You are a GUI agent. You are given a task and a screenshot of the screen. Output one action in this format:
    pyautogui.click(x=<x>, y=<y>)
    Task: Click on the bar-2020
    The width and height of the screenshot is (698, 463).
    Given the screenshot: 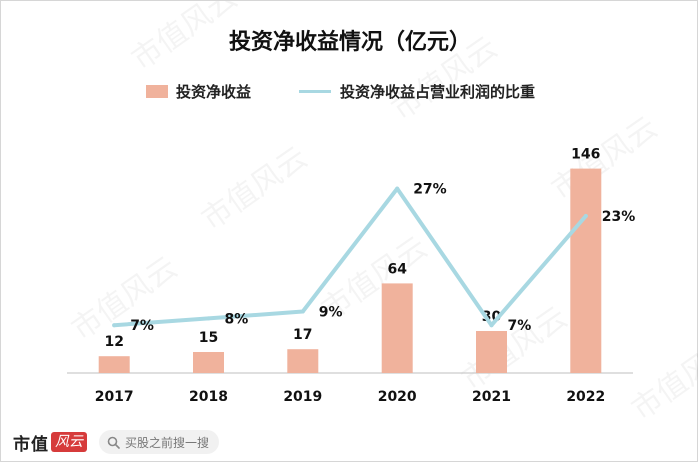 What is the action you would take?
    pyautogui.click(x=397, y=328)
    